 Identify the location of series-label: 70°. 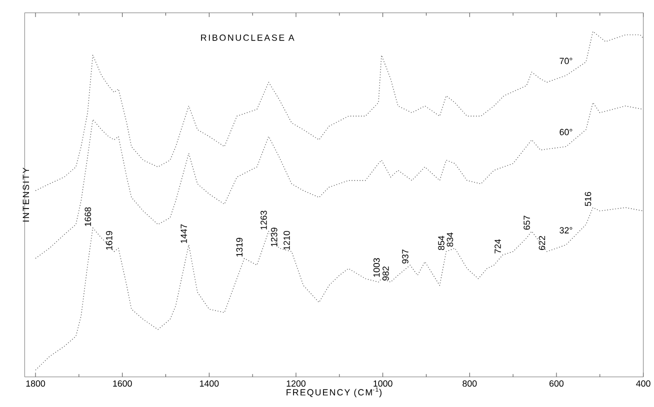
(566, 61).